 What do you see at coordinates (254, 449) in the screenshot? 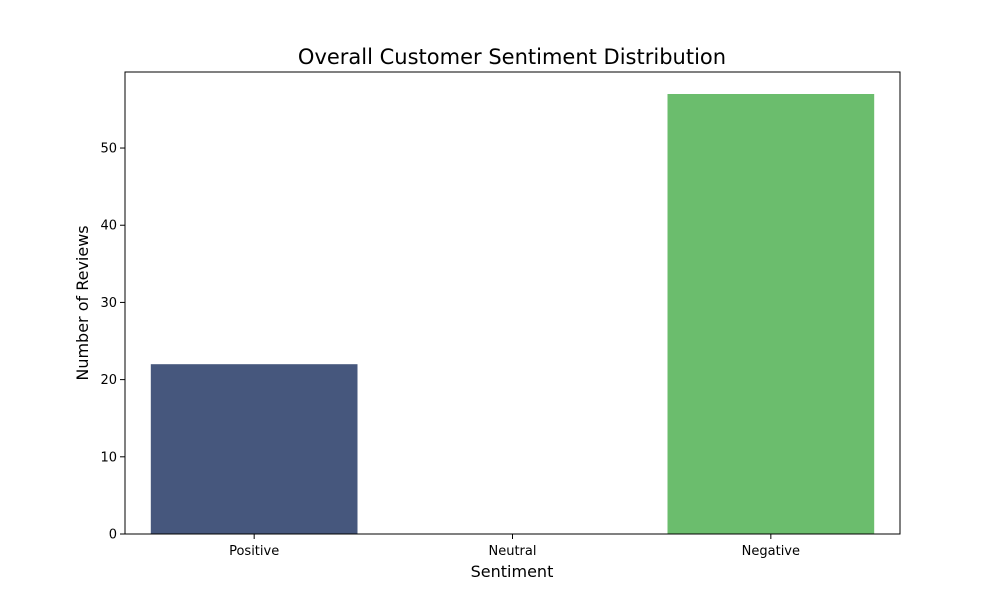
I see `bar-positive` at bounding box center [254, 449].